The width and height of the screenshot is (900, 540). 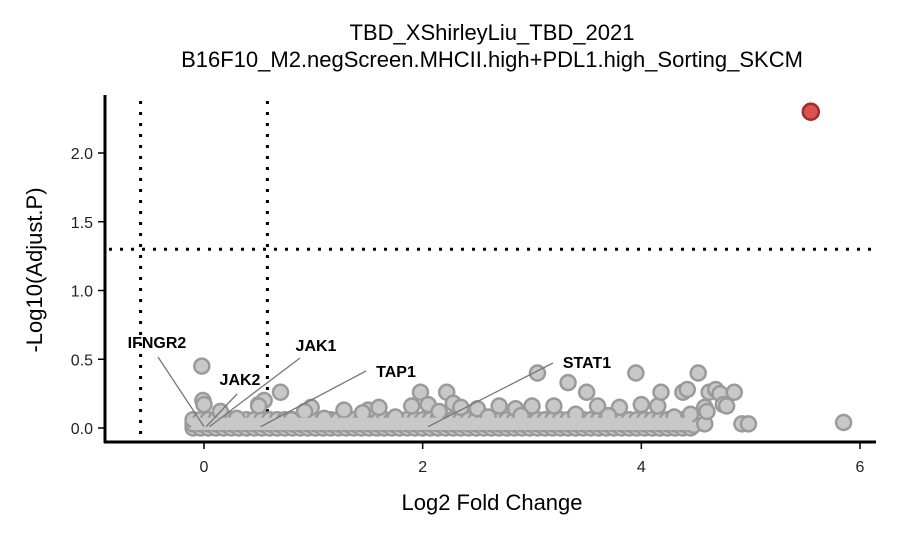 I want to click on x-tick-label: 6, so click(x=860, y=467).